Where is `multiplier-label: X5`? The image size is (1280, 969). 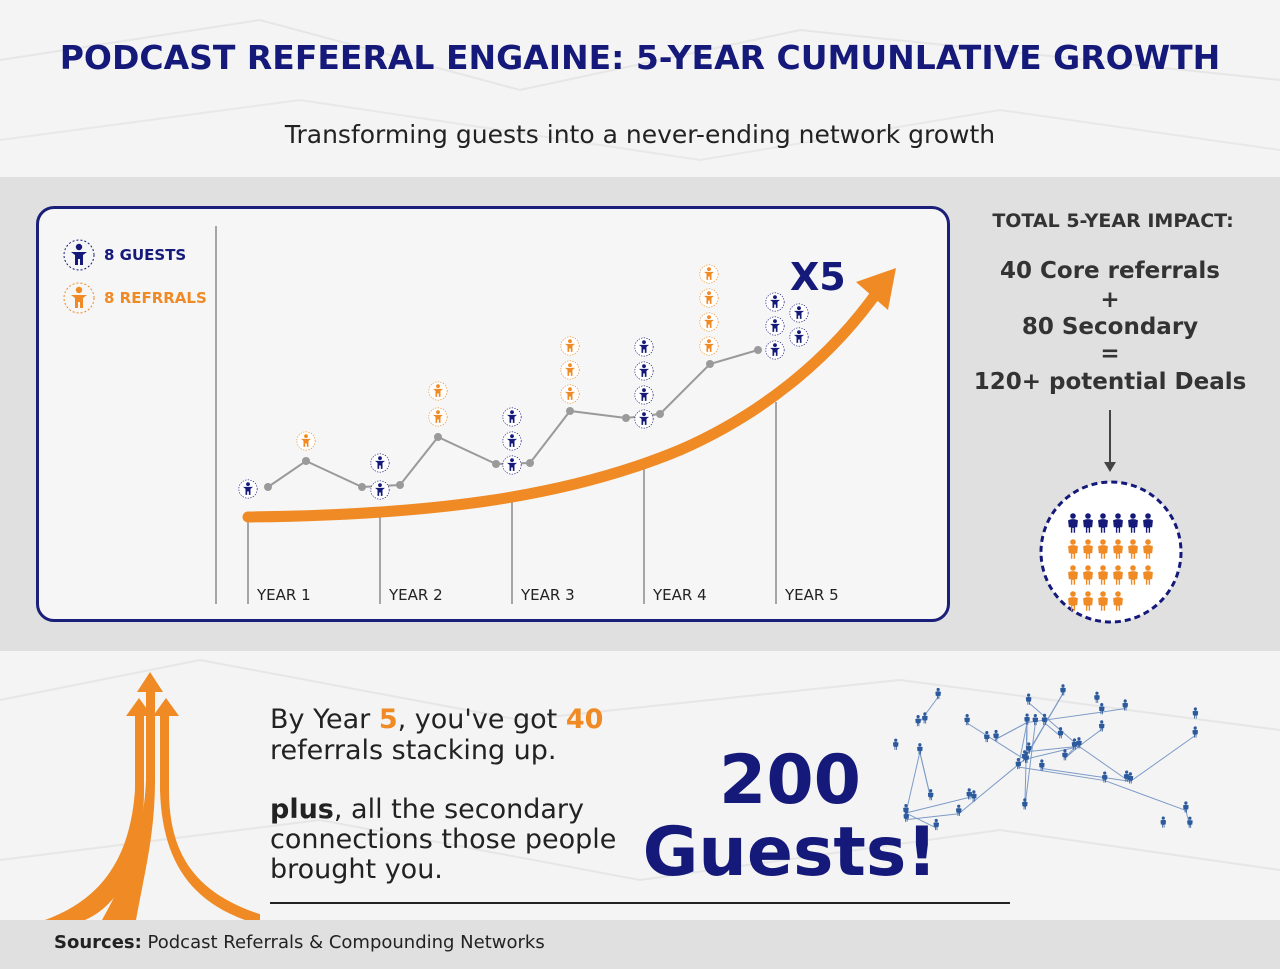
multiplier-label: X5 is located at coordinates (818, 277).